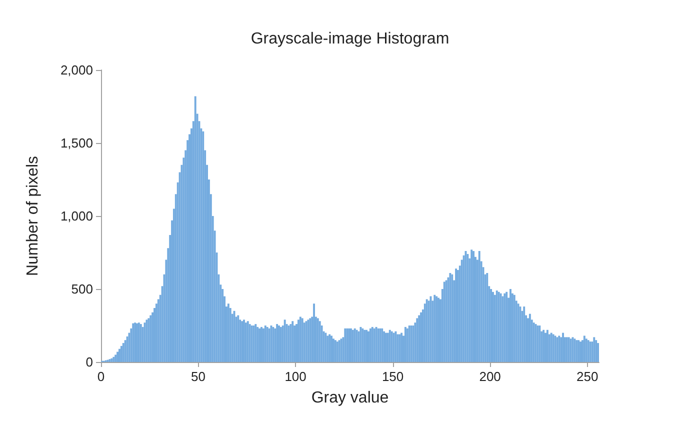 The height and width of the screenshot is (432, 700). Describe the element at coordinates (76, 216) in the screenshot. I see `y-tick-label: 1,000` at that location.